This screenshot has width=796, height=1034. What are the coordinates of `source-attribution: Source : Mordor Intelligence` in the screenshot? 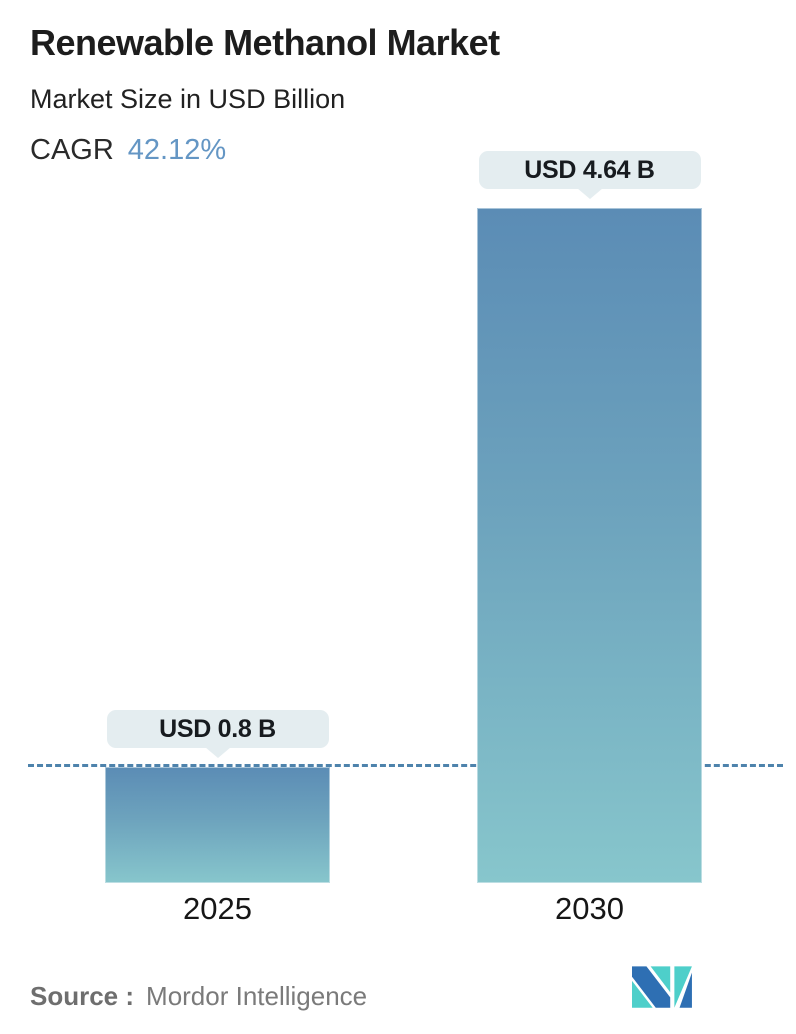 It's located at (198, 996).